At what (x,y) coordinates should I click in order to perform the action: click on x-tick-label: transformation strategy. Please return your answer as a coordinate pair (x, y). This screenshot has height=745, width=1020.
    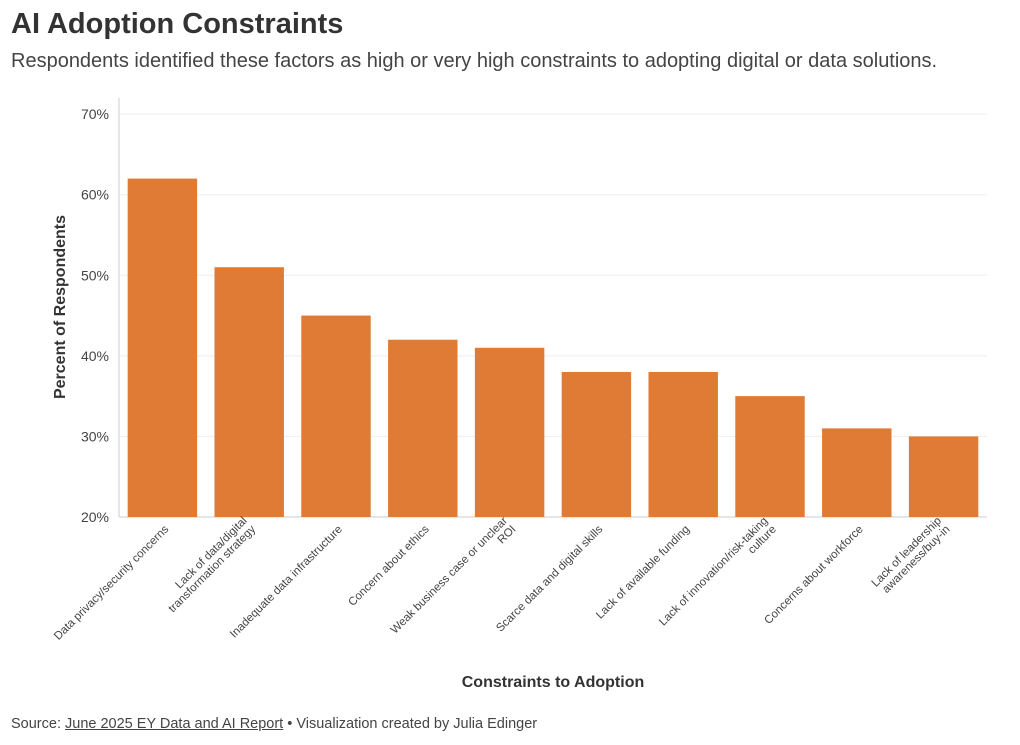
    Looking at the image, I should click on (213, 569).